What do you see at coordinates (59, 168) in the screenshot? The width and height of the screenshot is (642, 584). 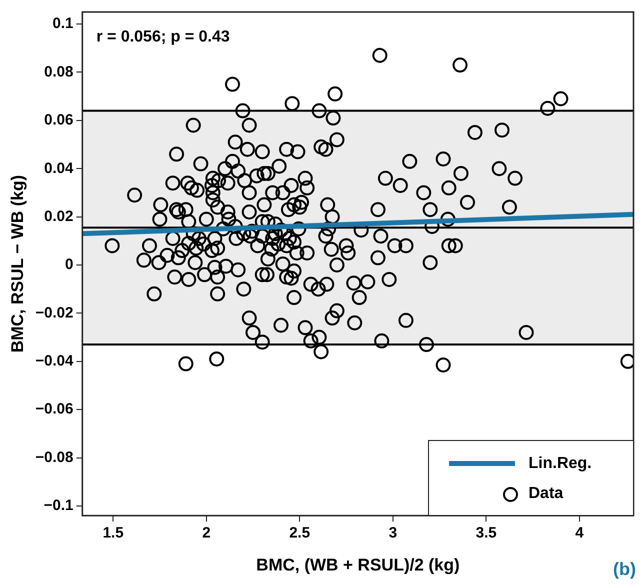 I see `y-tick-label: 0.04` at bounding box center [59, 168].